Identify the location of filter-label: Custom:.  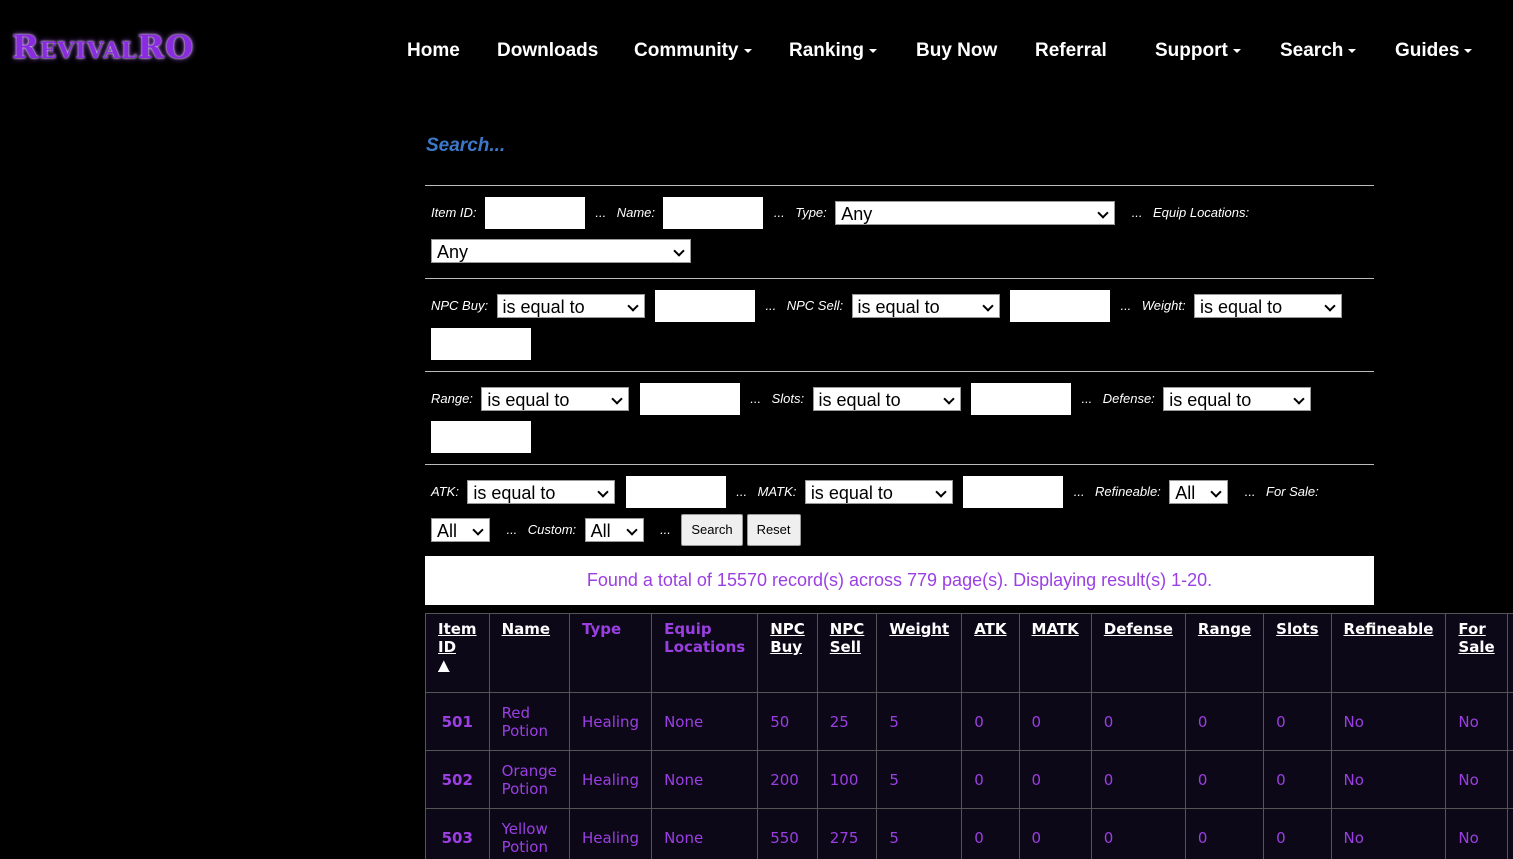
(552, 529).